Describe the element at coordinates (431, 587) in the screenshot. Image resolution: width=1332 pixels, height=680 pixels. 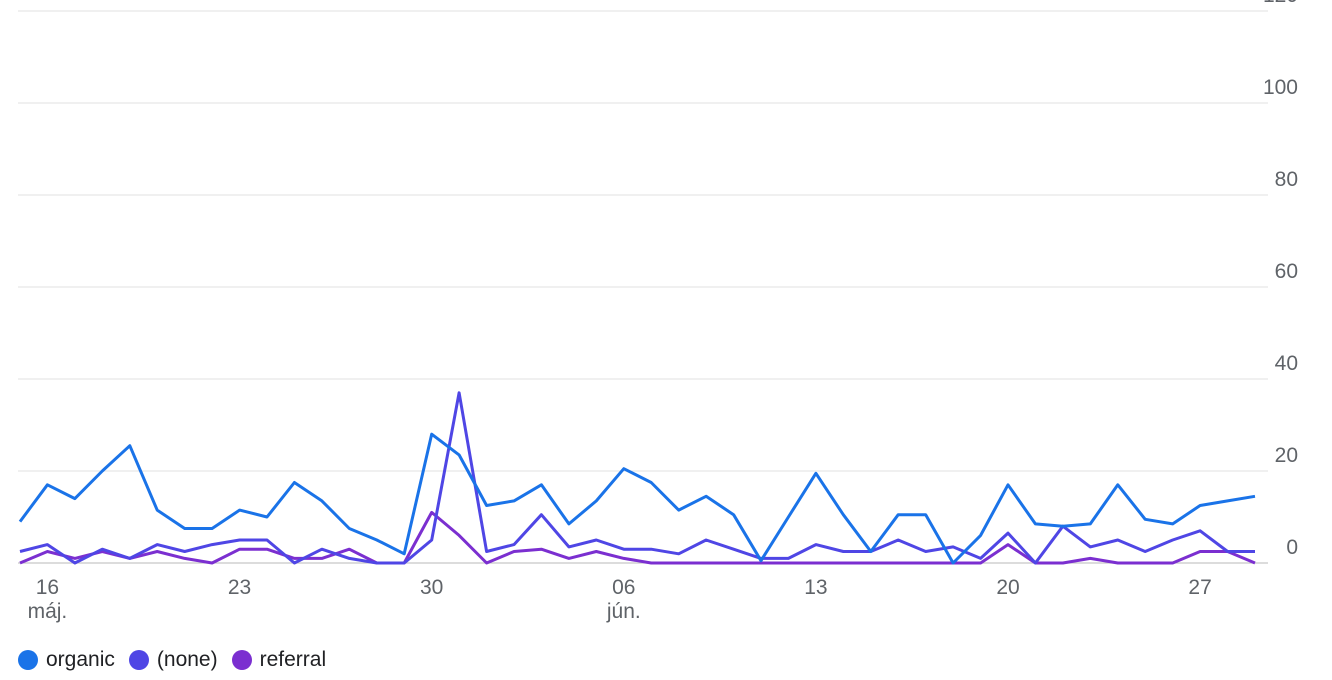
I see `x-tick-label: 30` at that location.